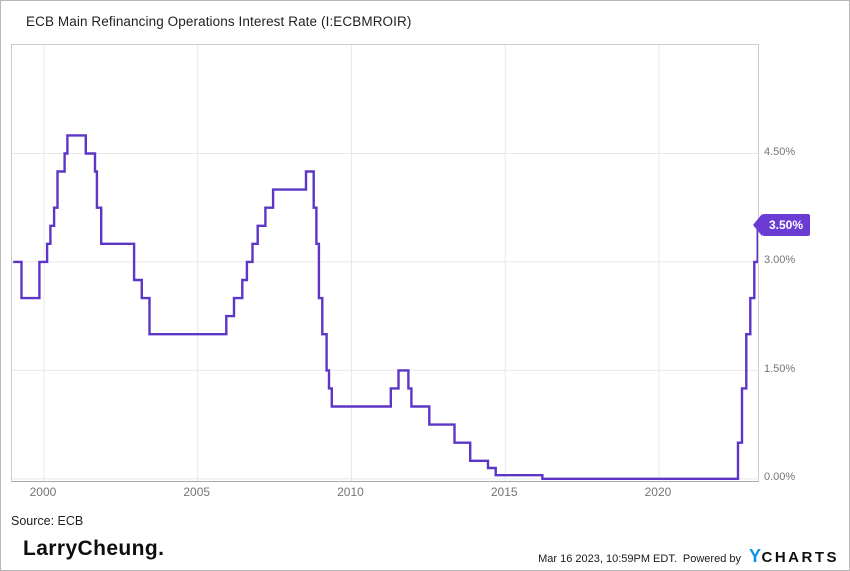 The width and height of the screenshot is (850, 571). What do you see at coordinates (47, 521) in the screenshot?
I see `source-label: Source: ECB` at bounding box center [47, 521].